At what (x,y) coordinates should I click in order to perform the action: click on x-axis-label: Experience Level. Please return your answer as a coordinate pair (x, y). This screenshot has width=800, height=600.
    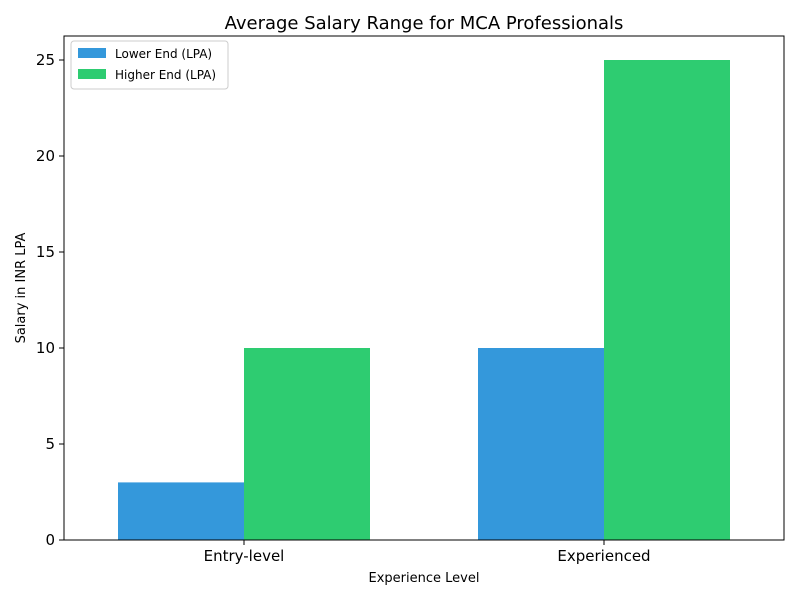
    Looking at the image, I should click on (424, 578).